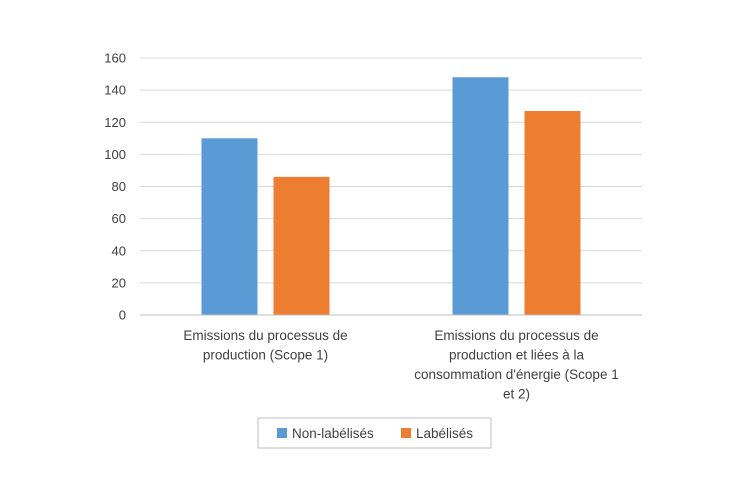 The width and height of the screenshot is (750, 500). Describe the element at coordinates (115, 90) in the screenshot. I see `y-tick-label: 140` at that location.